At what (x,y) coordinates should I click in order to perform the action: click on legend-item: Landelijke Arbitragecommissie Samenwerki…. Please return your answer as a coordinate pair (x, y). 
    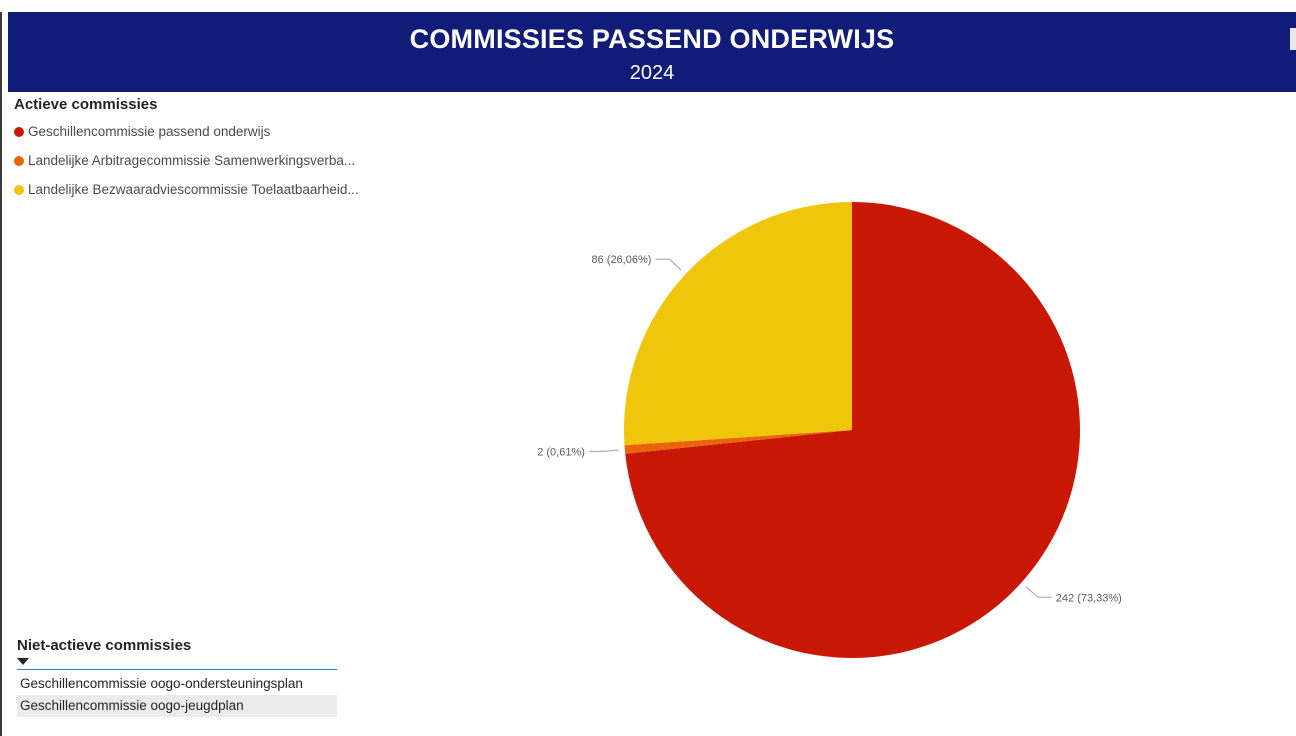
    Looking at the image, I should click on (204, 160).